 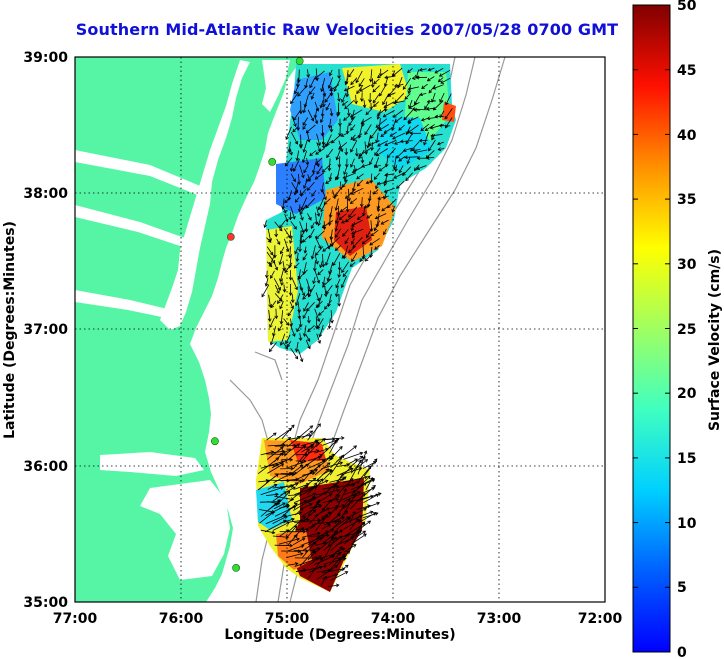 What do you see at coordinates (10, 330) in the screenshot?
I see `y-axis-label: Latitude (Degrees:Minutes)` at bounding box center [10, 330].